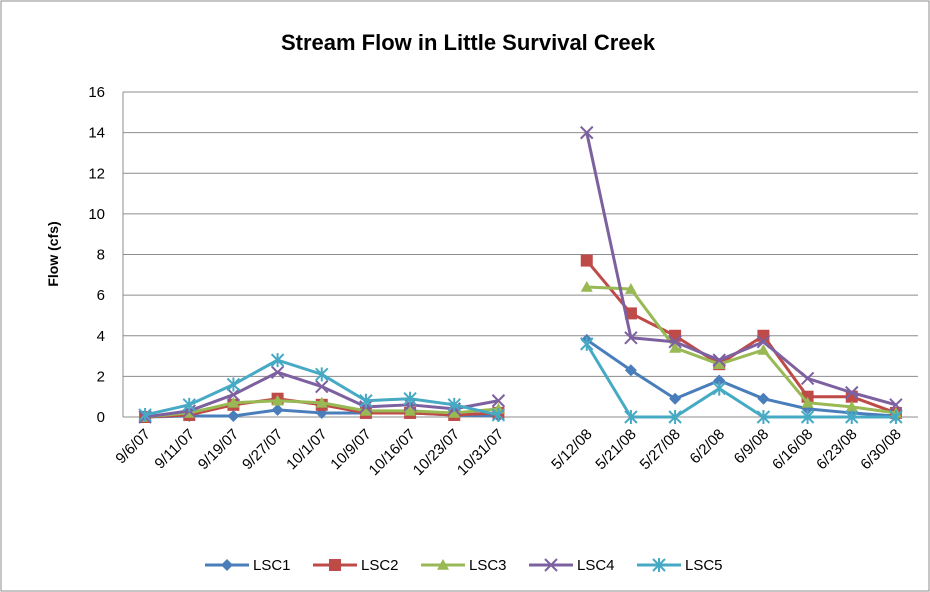 The image size is (930, 592). I want to click on legend-item: LSC1, so click(248, 565).